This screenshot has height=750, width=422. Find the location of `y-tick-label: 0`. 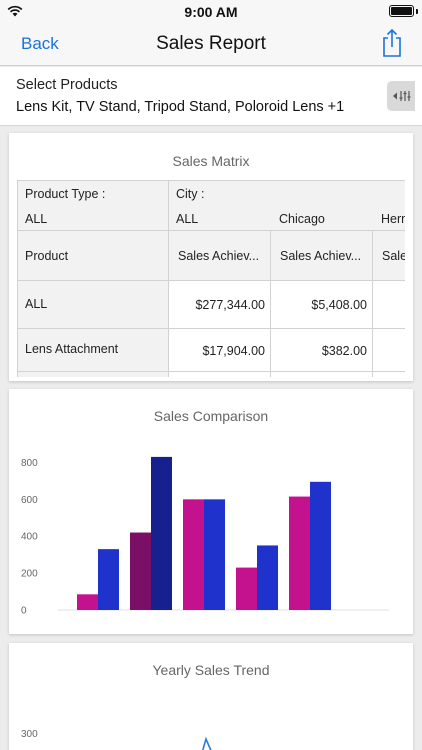

y-tick-label: 0 is located at coordinates (24, 611).